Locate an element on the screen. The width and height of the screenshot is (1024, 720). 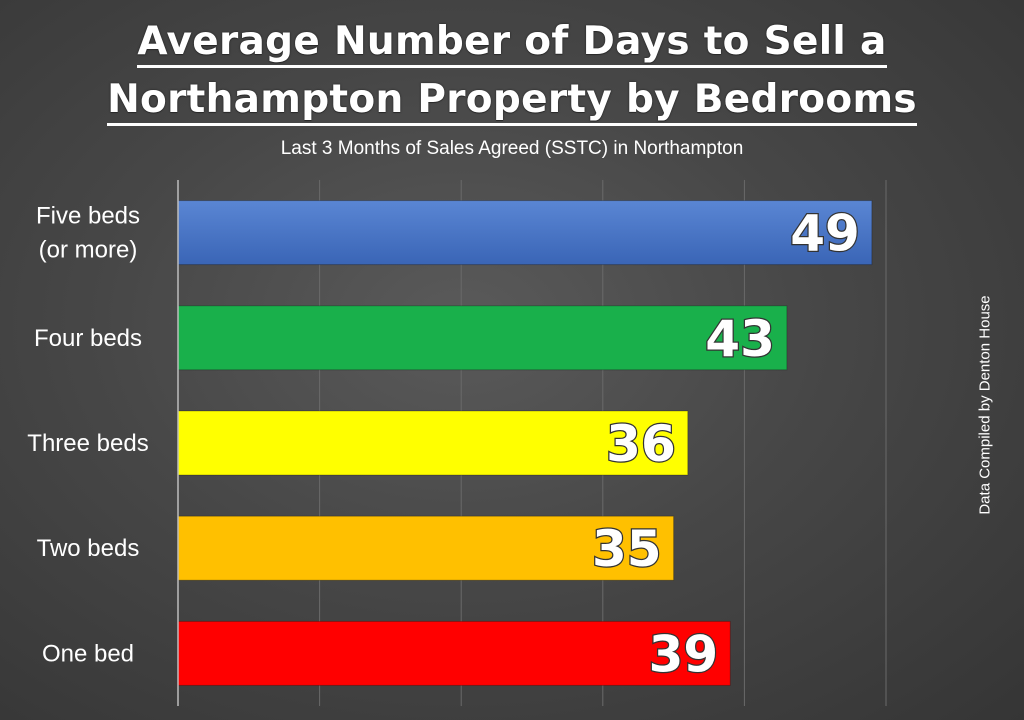
category-label-4: One bed is located at coordinates (88, 653).